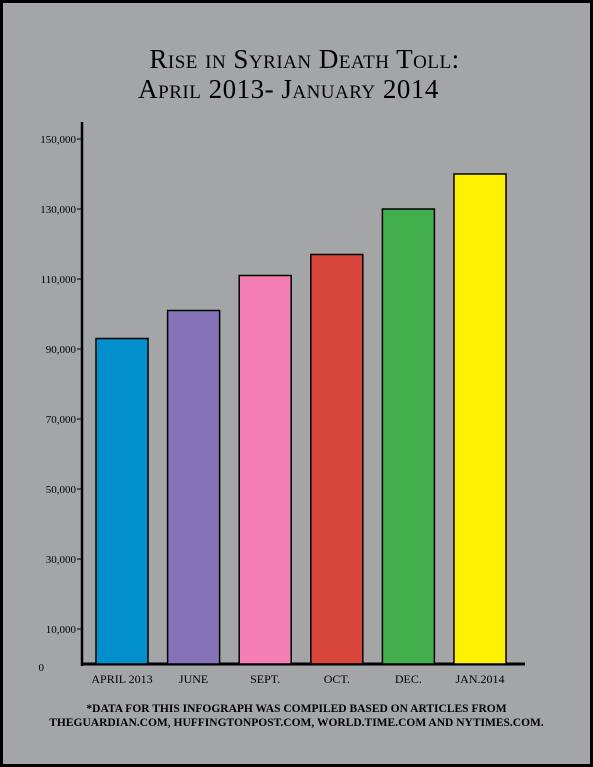  What do you see at coordinates (61, 560) in the screenshot?
I see `y-tick-label: 30,000` at bounding box center [61, 560].